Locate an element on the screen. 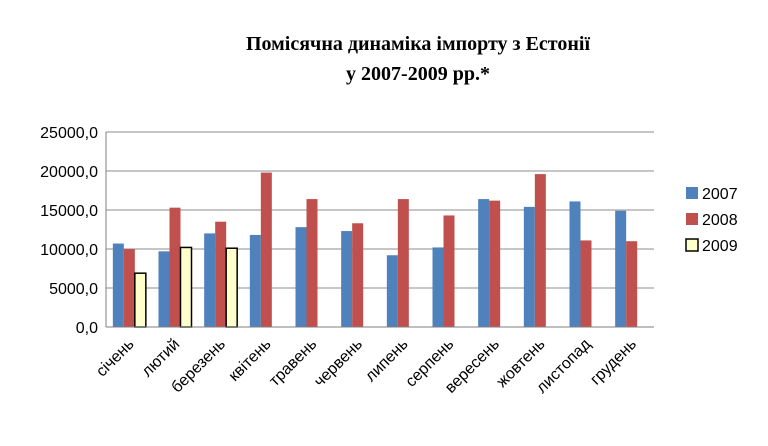  bar-2007-грудень is located at coordinates (621, 268).